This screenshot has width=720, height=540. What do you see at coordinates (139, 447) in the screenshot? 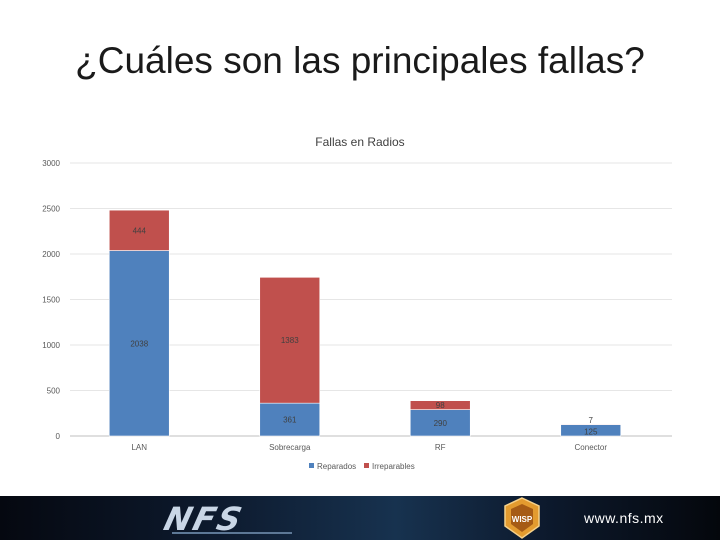
I see `x-tick-label: LAN` at bounding box center [139, 447].